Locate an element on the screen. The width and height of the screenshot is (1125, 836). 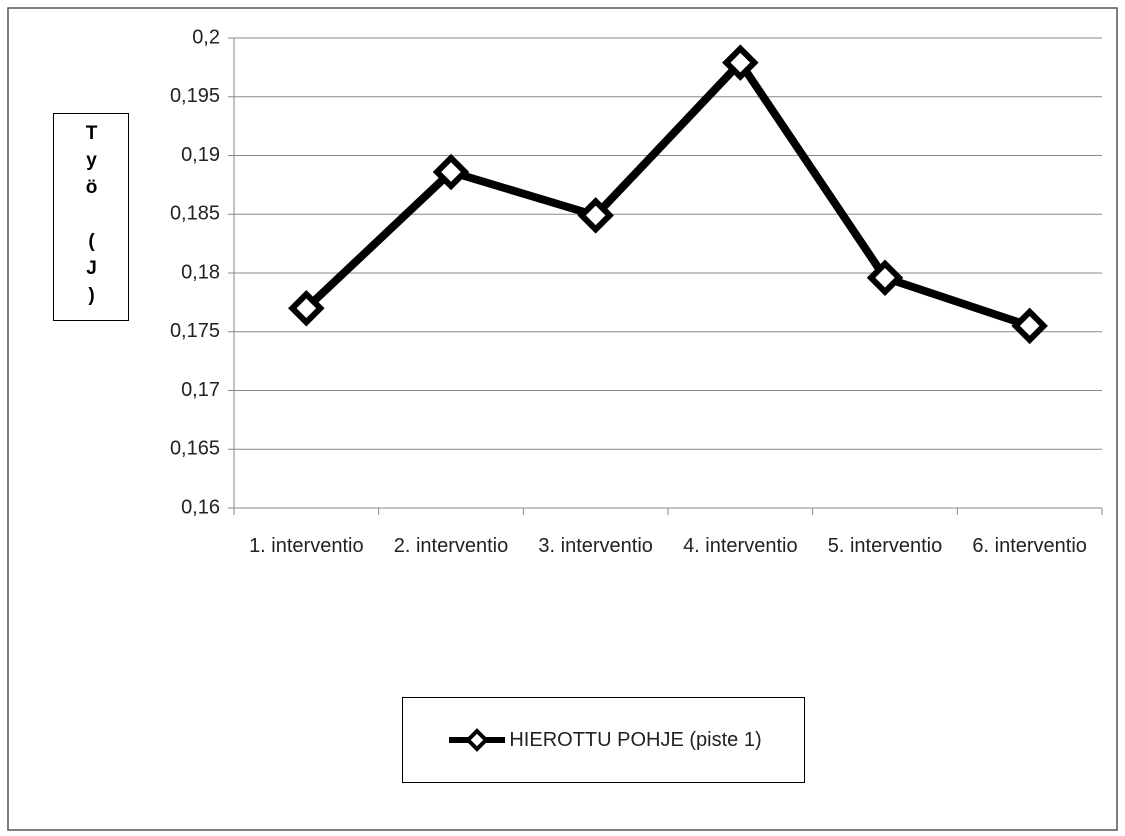
y-tick-label: 0,16 is located at coordinates (200, 507).